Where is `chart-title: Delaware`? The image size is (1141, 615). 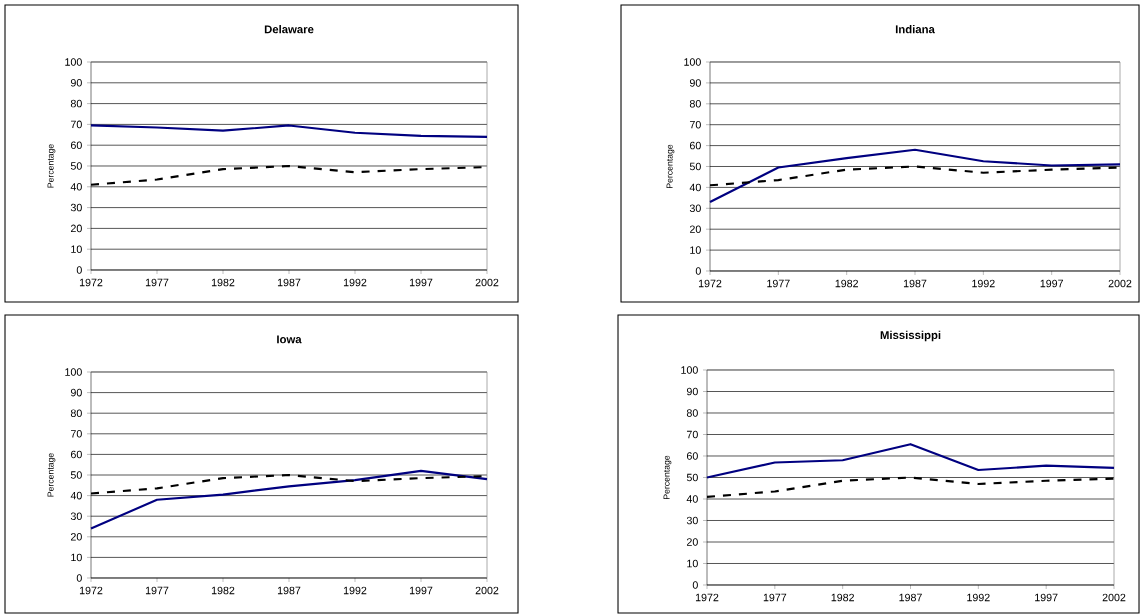
chart-title: Delaware is located at coordinates (289, 29).